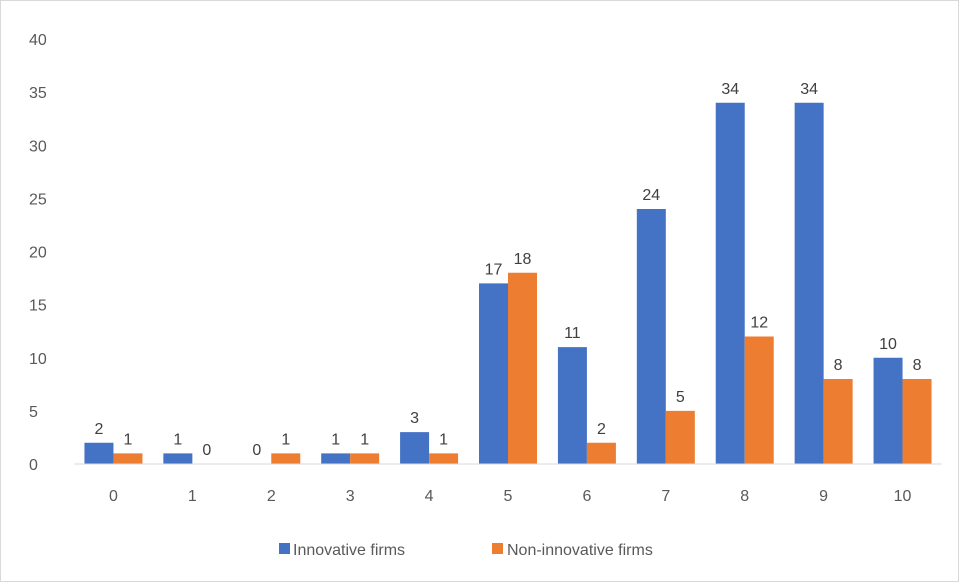 This screenshot has width=959, height=583. Describe the element at coordinates (580, 550) in the screenshot. I see `legend-label: Non-innovative firms` at that location.